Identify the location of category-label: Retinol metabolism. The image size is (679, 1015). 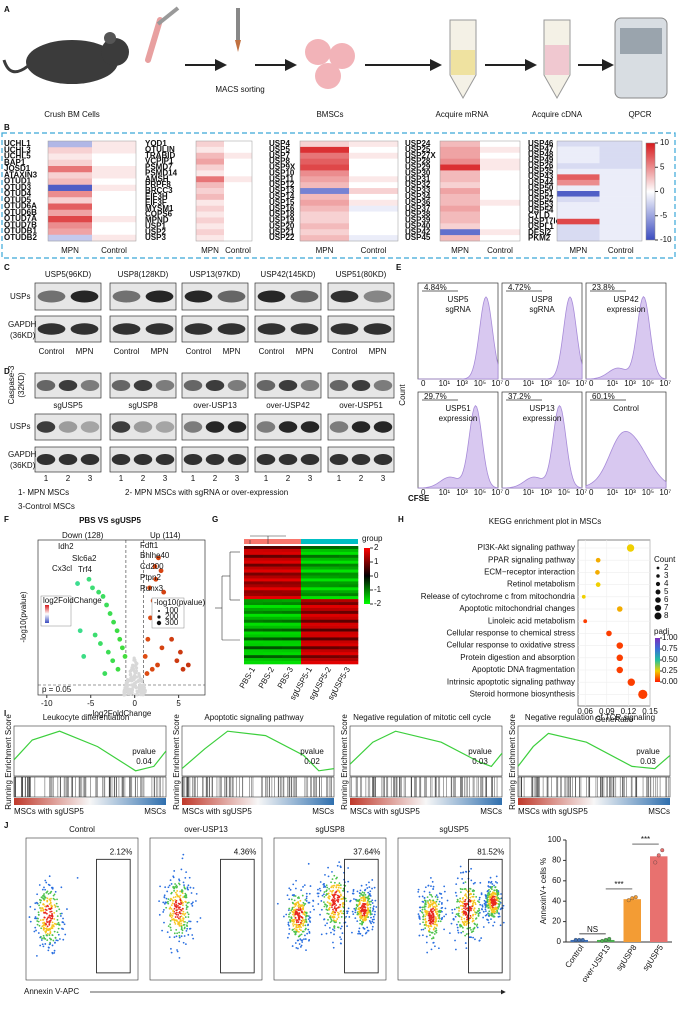
(541, 584).